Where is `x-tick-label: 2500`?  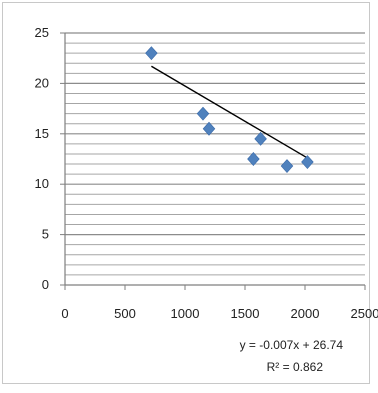
x-tick-label: 2500 is located at coordinates (364, 313).